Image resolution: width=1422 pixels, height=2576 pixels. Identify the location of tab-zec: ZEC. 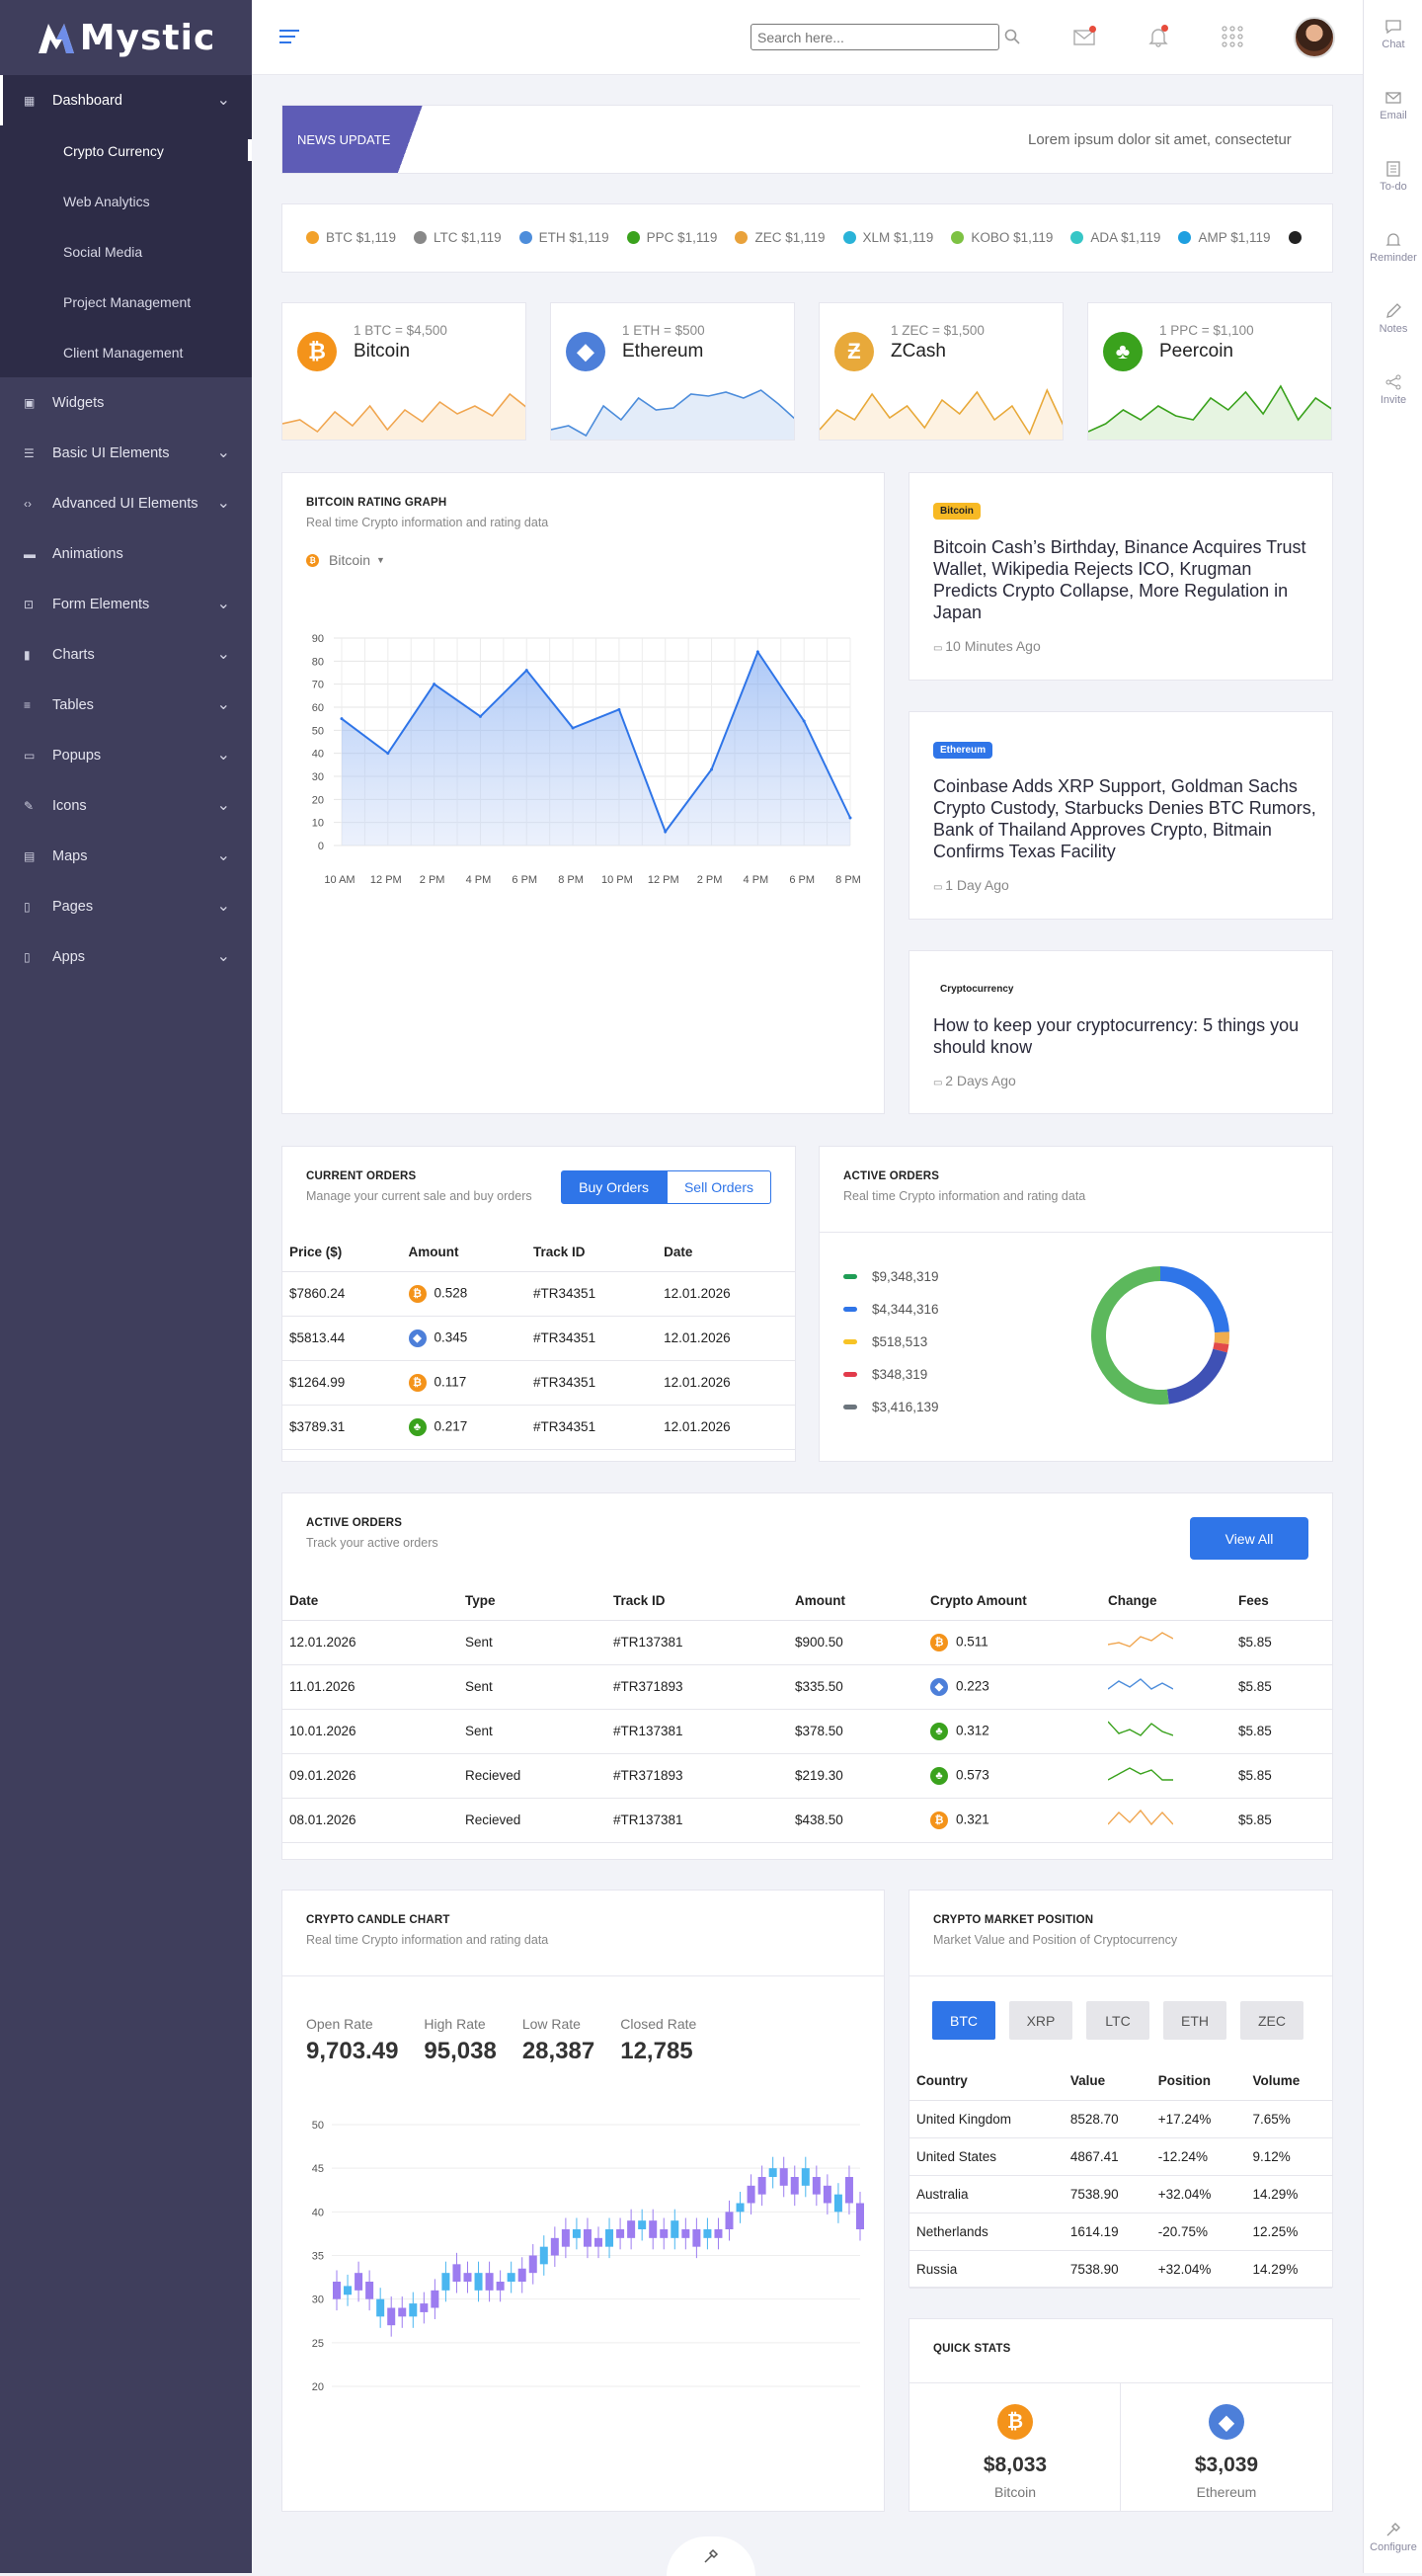
(1272, 2020).